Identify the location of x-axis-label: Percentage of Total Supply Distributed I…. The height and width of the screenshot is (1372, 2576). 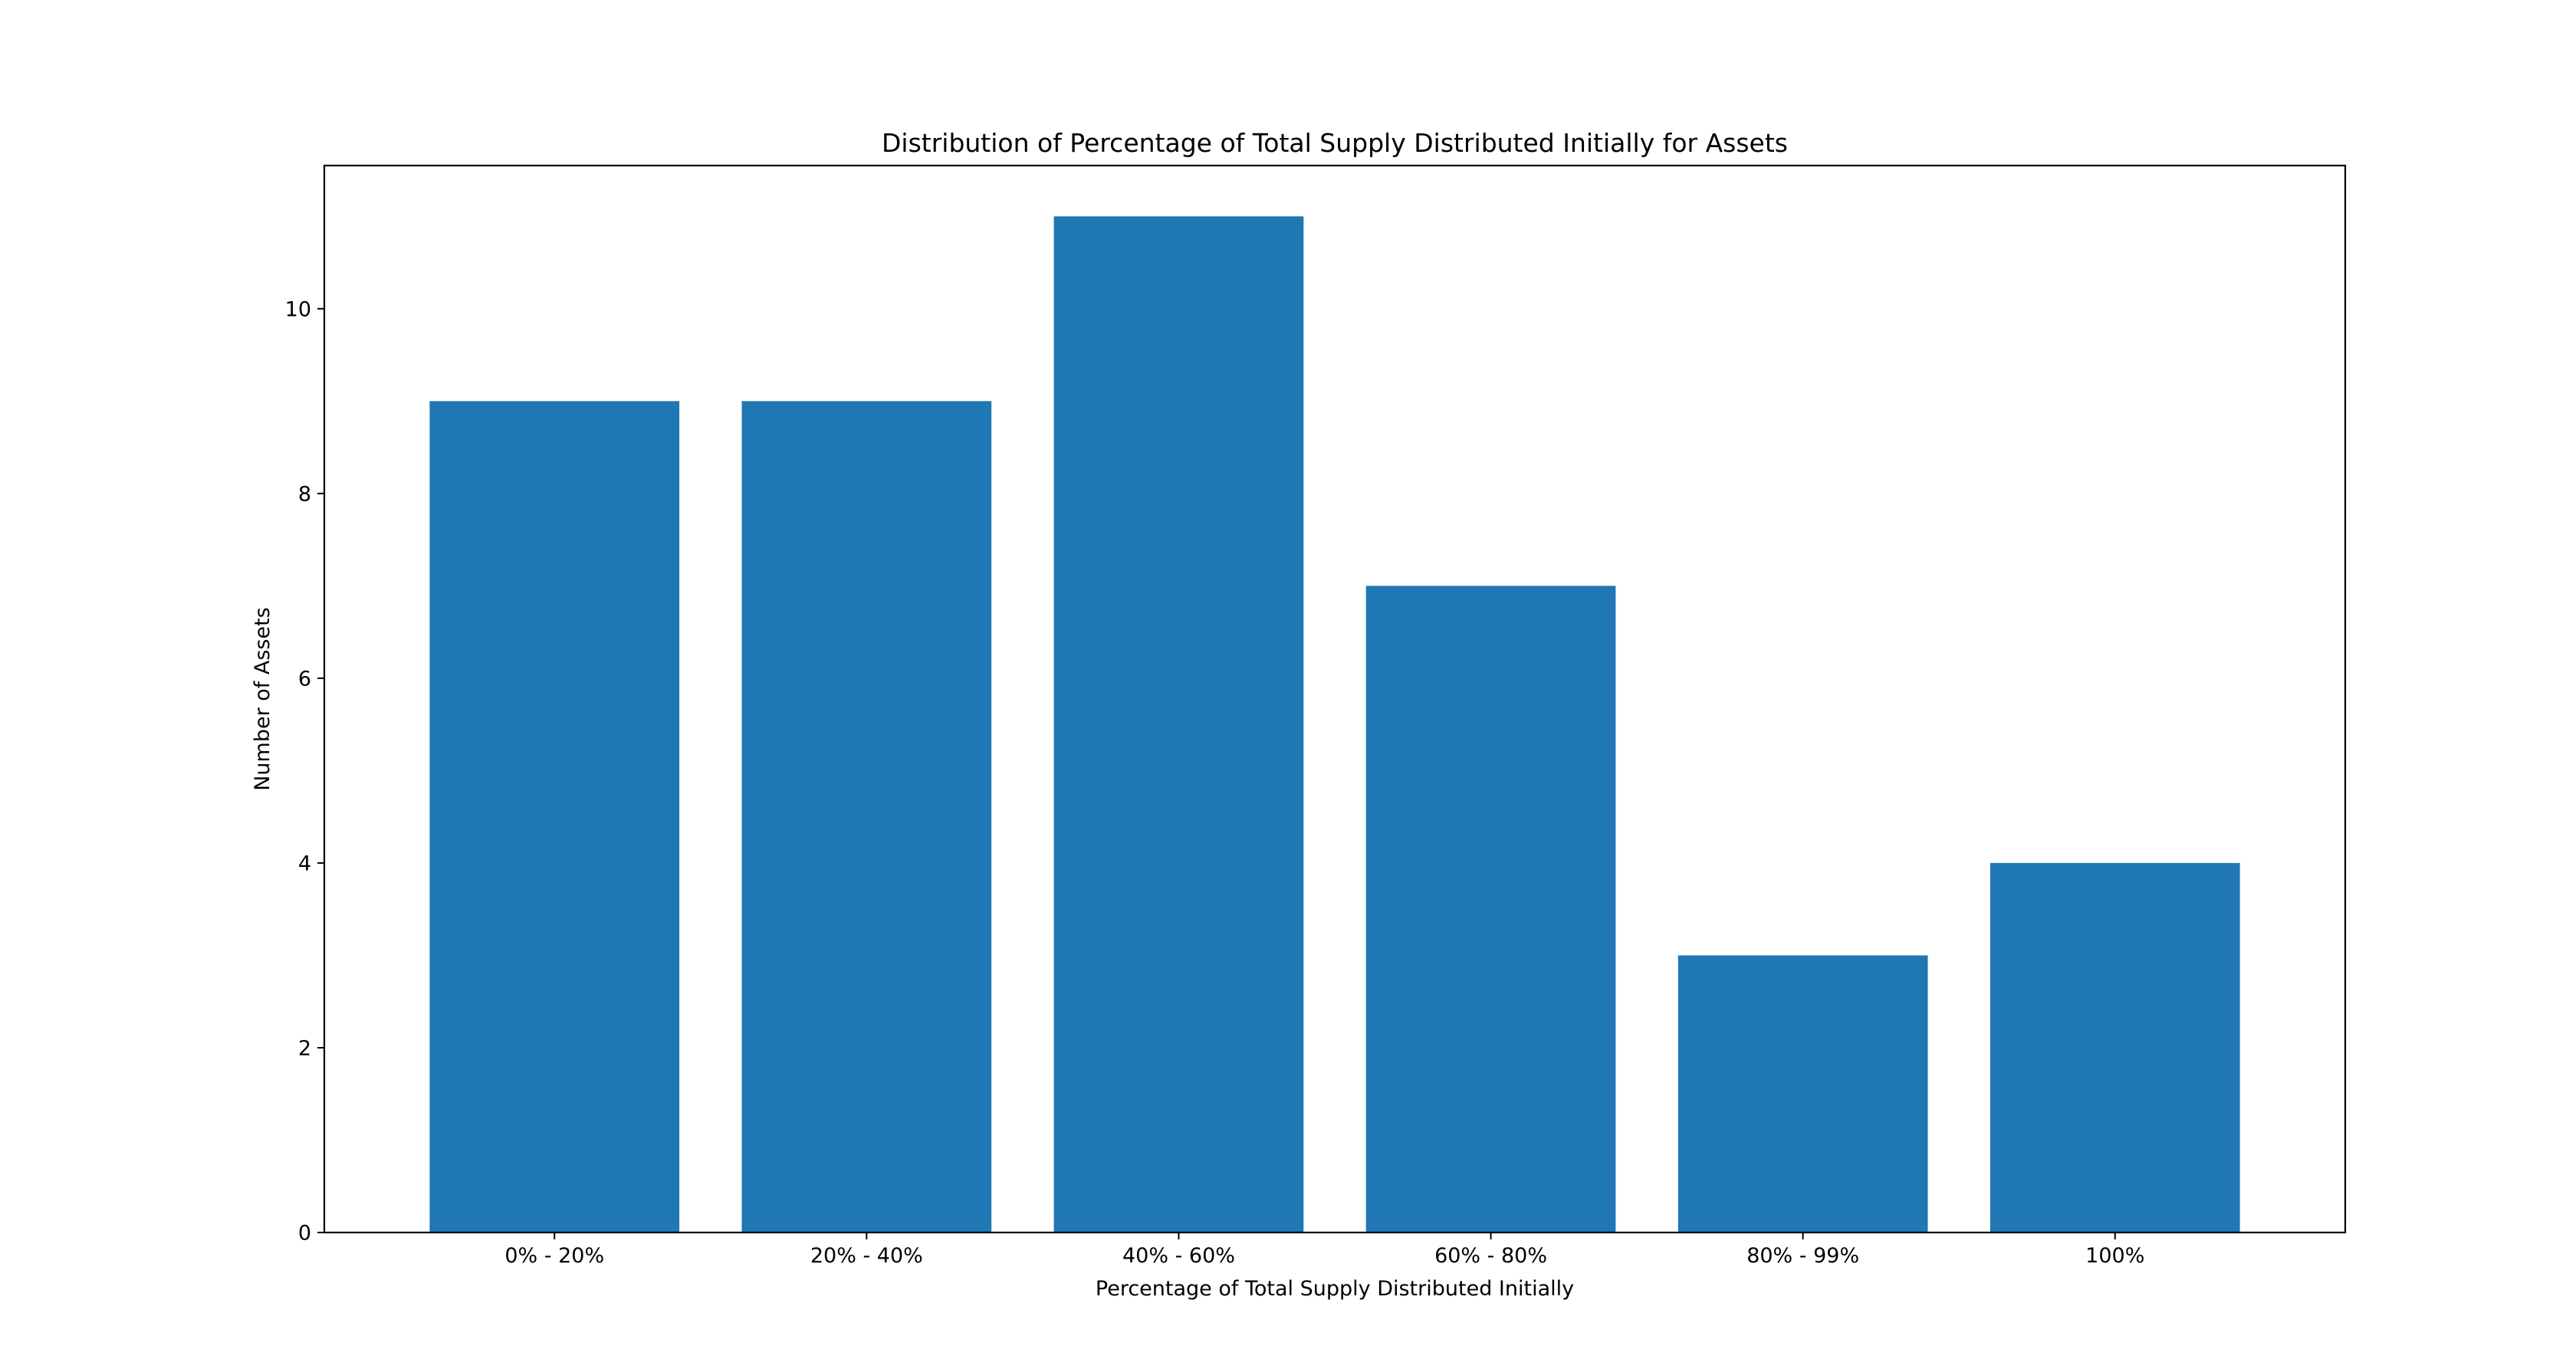
(1335, 1289).